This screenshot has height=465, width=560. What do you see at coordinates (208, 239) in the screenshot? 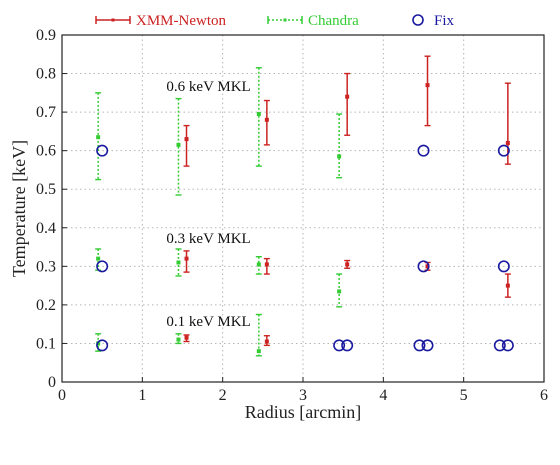
I see `mkl-annotation: 0.3 keV MKL` at bounding box center [208, 239].